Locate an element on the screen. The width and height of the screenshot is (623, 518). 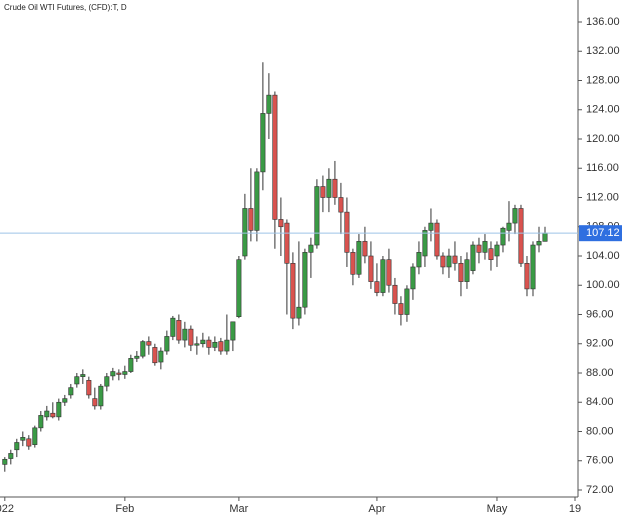
y-tick-label: 88.00 is located at coordinates (600, 373).